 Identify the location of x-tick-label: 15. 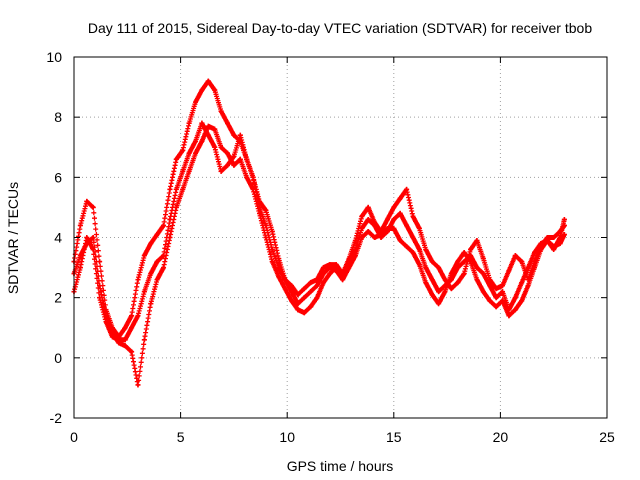
(394, 437).